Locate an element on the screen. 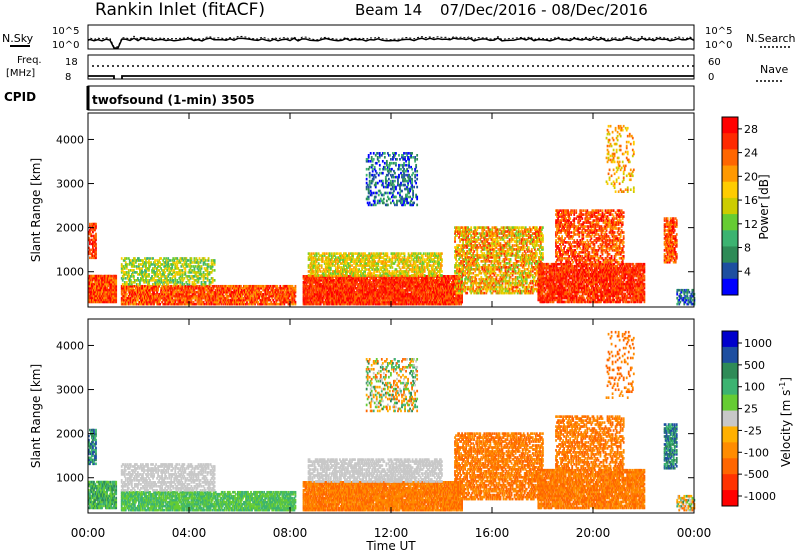 The image size is (800, 554). noise-tick-left-high: 10^5 is located at coordinates (65, 31).